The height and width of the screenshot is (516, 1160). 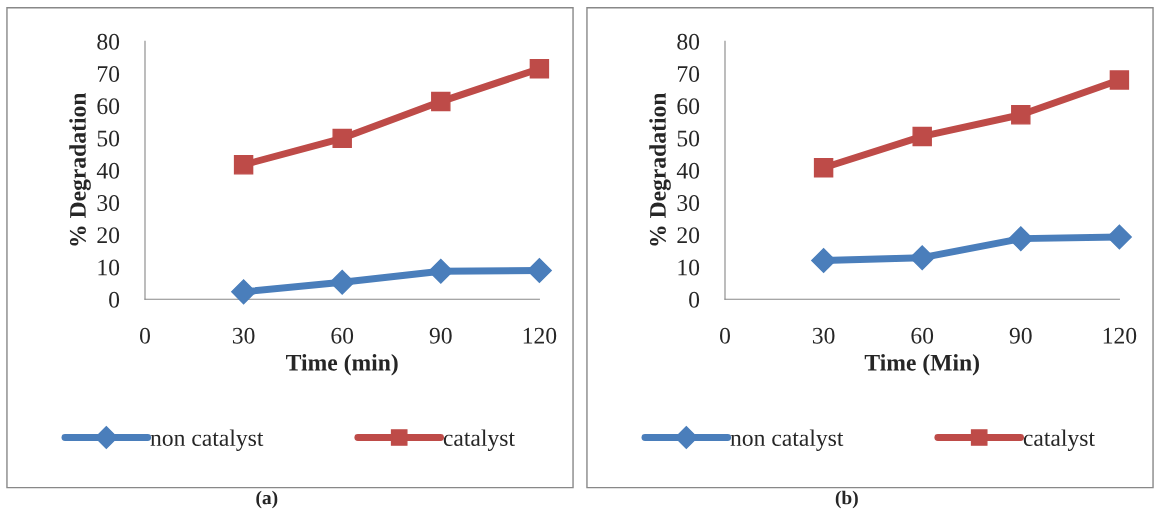 What do you see at coordinates (846, 499) in the screenshot?
I see `text: (b)` at bounding box center [846, 499].